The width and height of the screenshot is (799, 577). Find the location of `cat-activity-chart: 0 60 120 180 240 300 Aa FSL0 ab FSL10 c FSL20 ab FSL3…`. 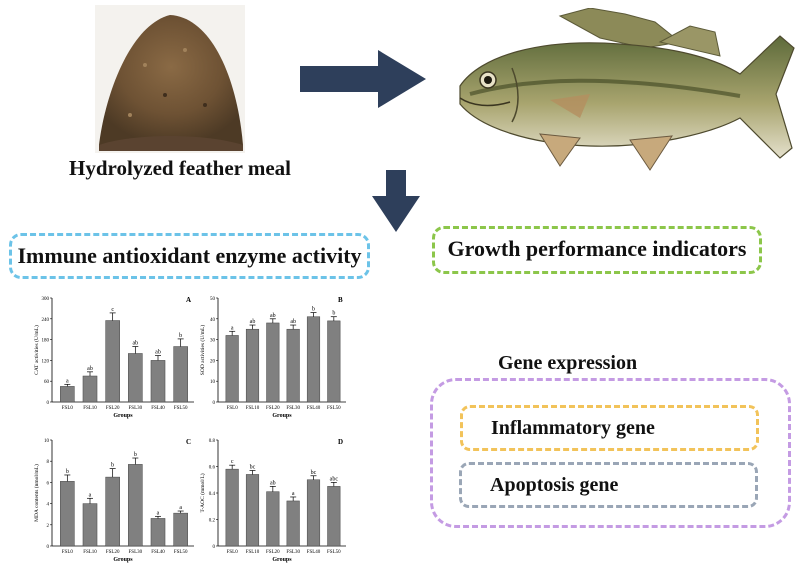

cat-activity-chart: 0 60 120 180 240 300 Aa FSL0 ab FSL10 c FSL20 ab FSL3… is located at coordinates (113, 357).